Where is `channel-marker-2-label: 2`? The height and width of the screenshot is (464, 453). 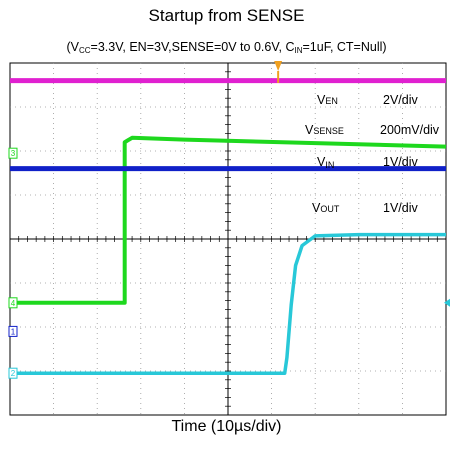
channel-marker-2-label: 2 is located at coordinates (13, 373).